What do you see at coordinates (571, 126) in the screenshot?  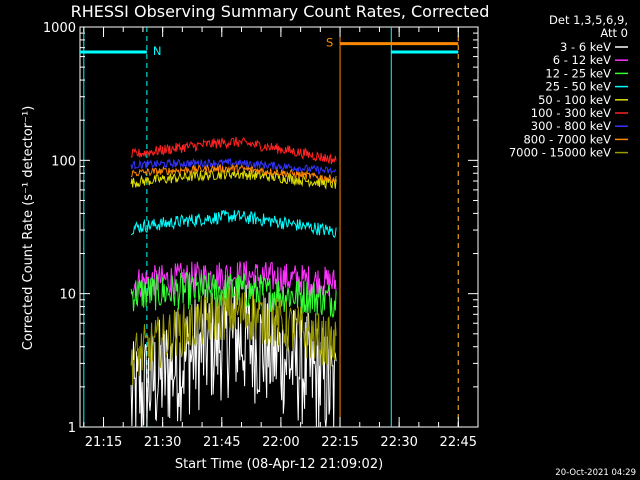 I see `legend-entry-label: 300 - 800 keV` at bounding box center [571, 126].